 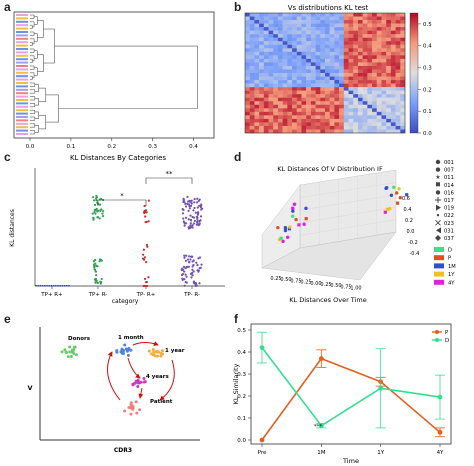 What do you see at coordinates (345, 287) in the screenshot?
I see `scatter3d-x-tick-label: 0.75` at bounding box center [345, 287].